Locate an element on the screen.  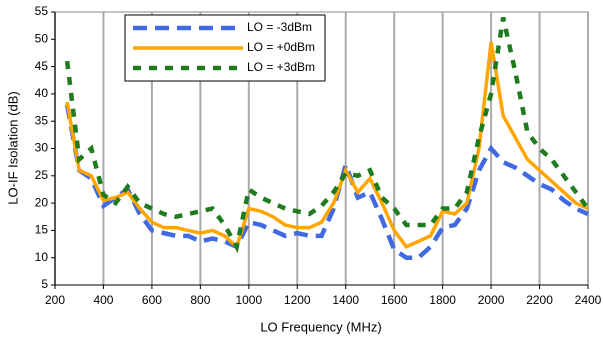
legend-label: LO = +0dBm is located at coordinates (281, 47).